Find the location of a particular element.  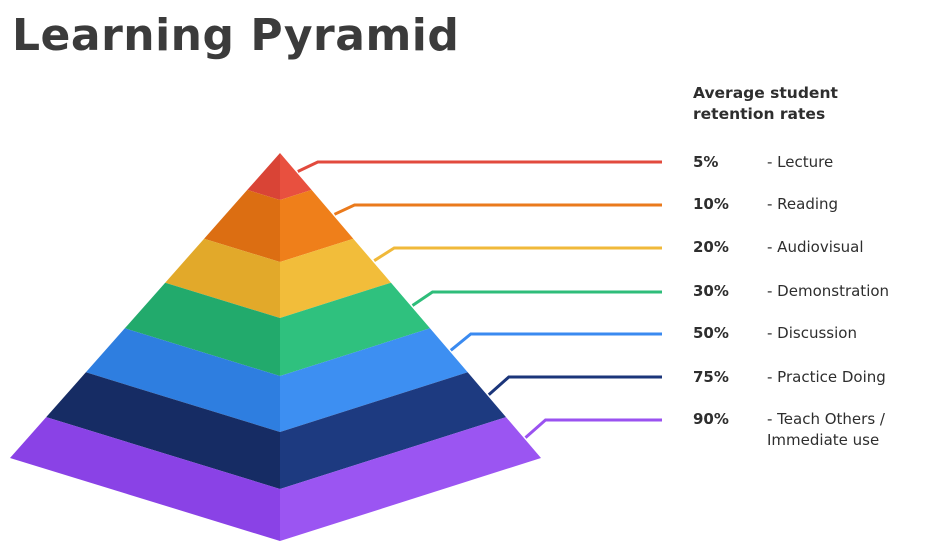

level-label-practice-doing: 75% - Practice Doing is located at coordinates (789, 377).